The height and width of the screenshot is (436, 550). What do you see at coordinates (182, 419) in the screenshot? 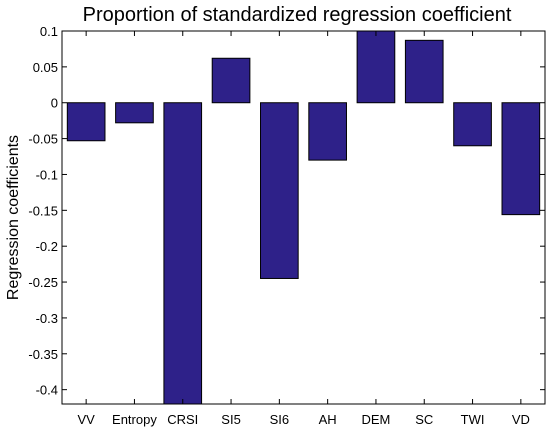
I see `x-tick-label-crsi: CRSI` at bounding box center [182, 419].